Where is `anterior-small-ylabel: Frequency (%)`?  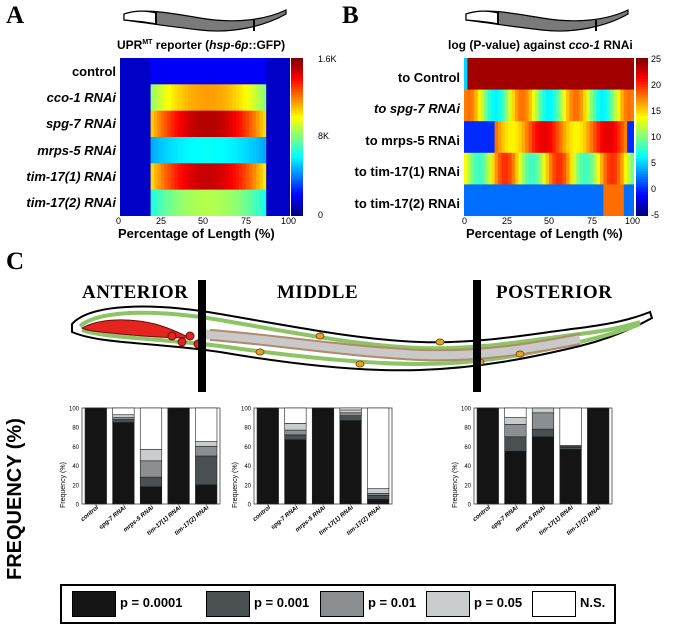
anterior-small-ylabel: Frequency (%) is located at coordinates (63, 485).